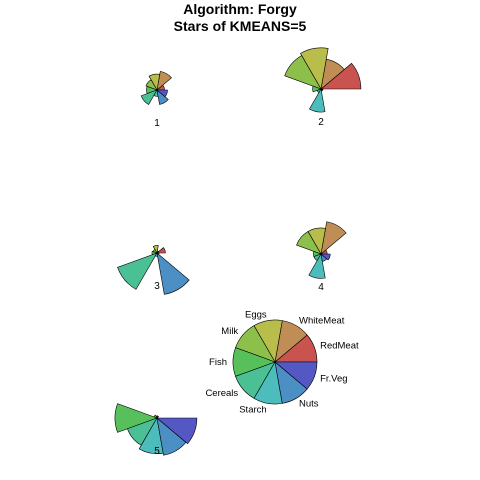 This screenshot has height=480, width=480. Describe the element at coordinates (309, 243) in the screenshot. I see `segment-4-milk` at that location.